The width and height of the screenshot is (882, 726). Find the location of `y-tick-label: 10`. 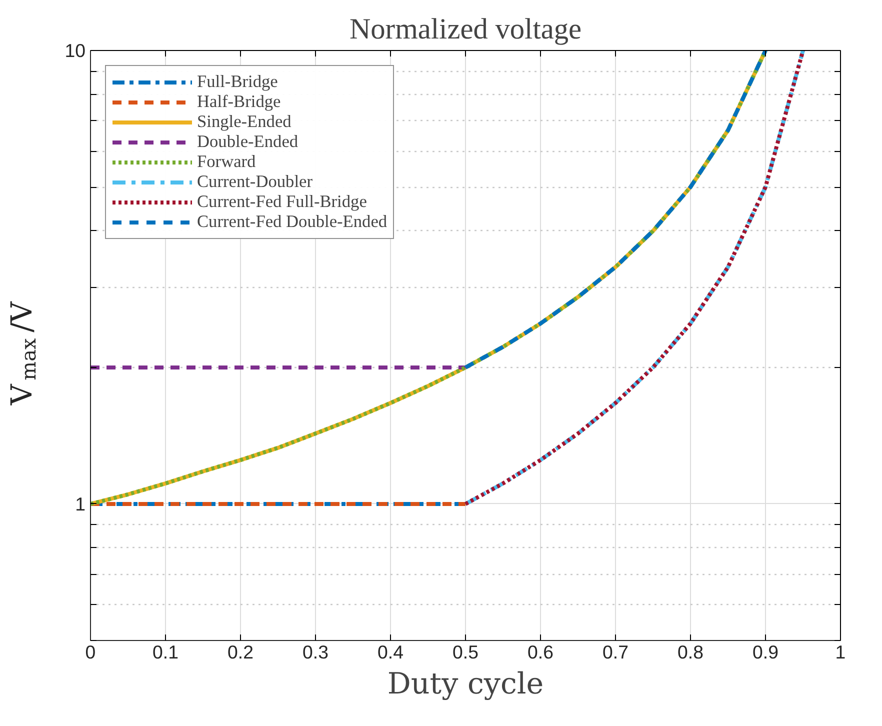

y-tick-label: 10 is located at coordinates (75, 50).